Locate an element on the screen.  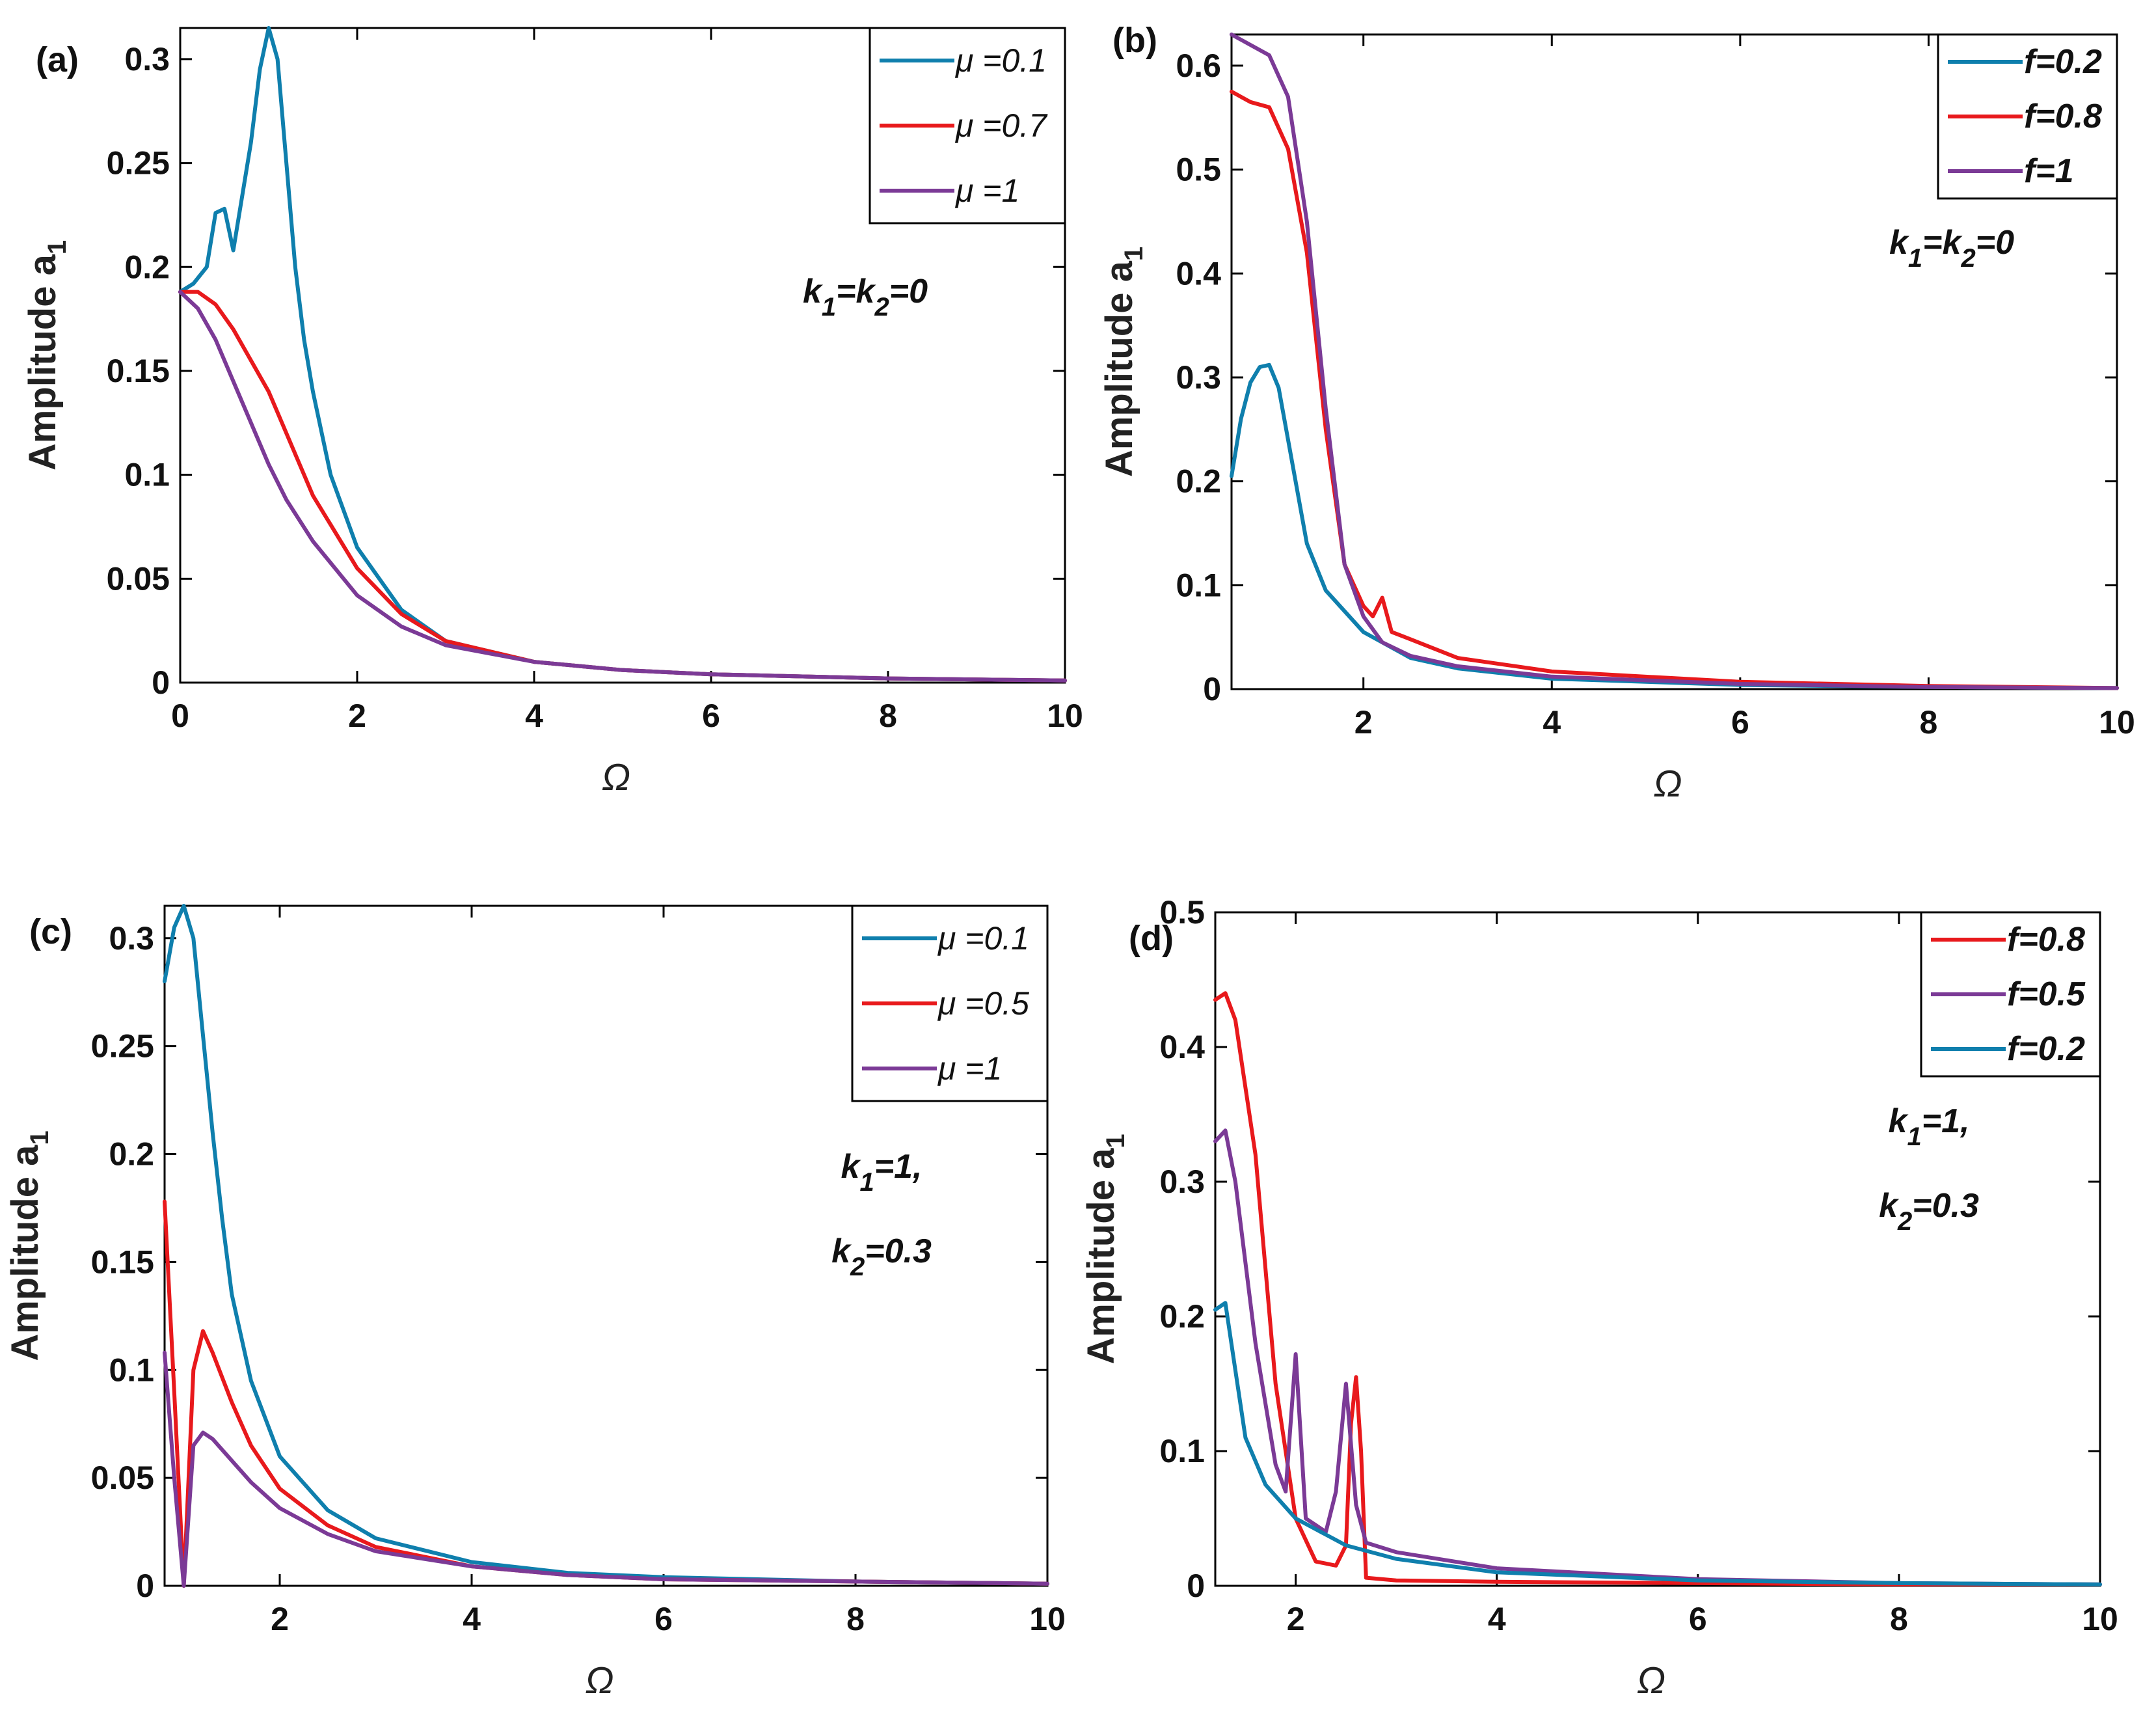
legend: f=0.8 f=0.5 f=0.2 is located at coordinates (2010, 994).